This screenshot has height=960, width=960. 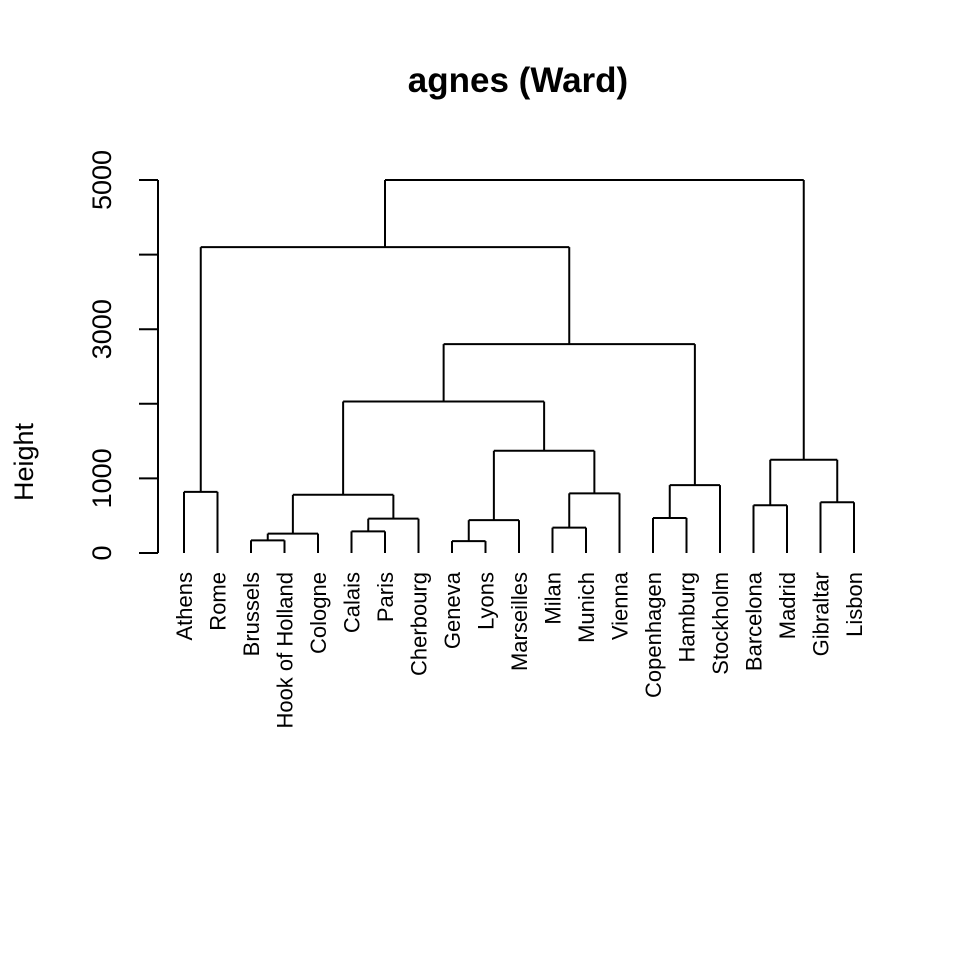 What do you see at coordinates (518, 80) in the screenshot?
I see `chart-title: agnes (Ward)` at bounding box center [518, 80].